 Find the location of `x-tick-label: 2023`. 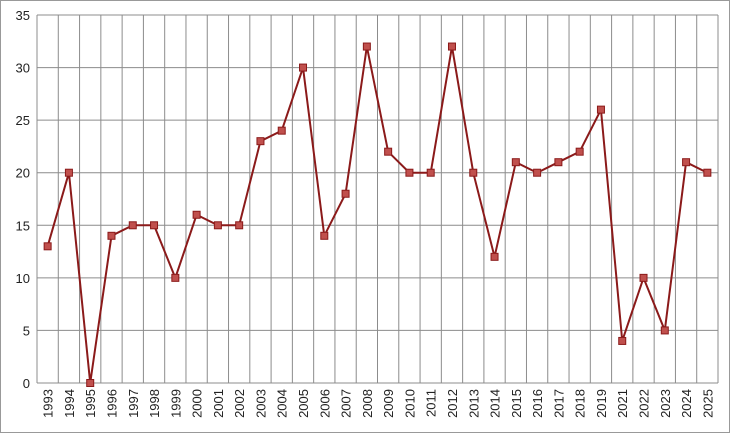

x-tick-label: 2023 is located at coordinates (665, 403).